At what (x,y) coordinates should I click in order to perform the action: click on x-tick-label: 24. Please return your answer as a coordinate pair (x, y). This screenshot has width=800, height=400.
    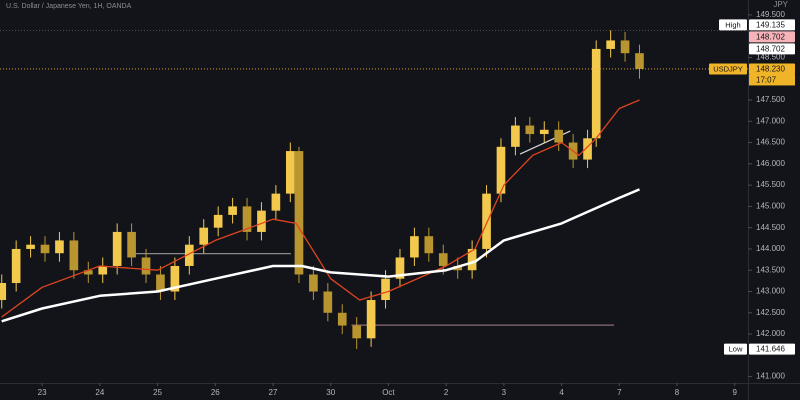
    Looking at the image, I should click on (99, 392).